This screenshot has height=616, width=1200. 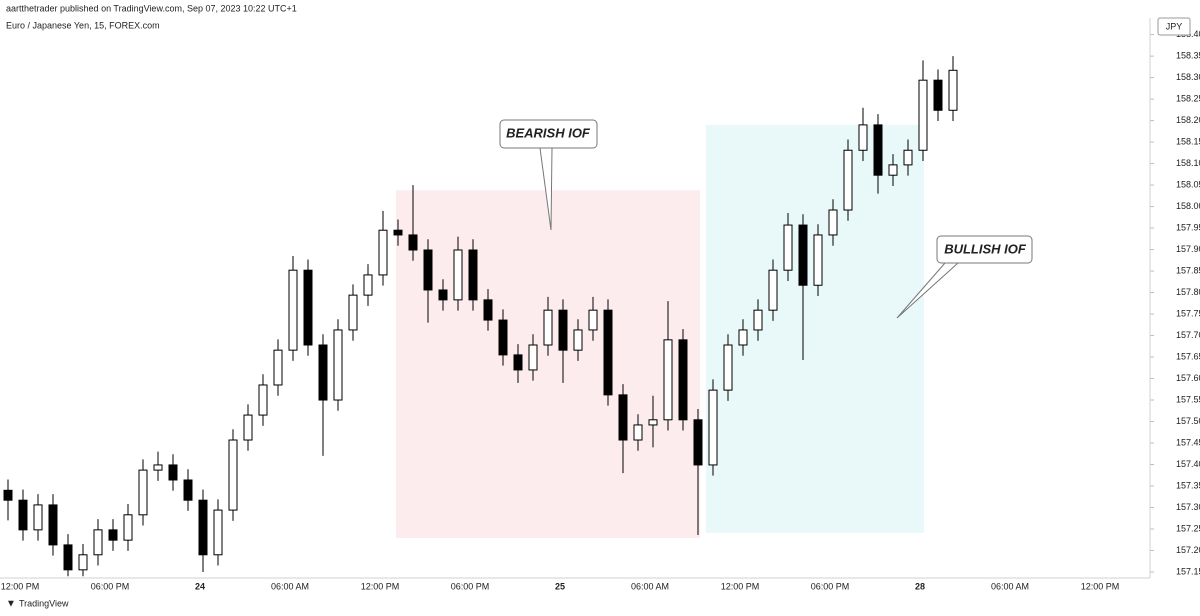 I want to click on y-tick-label: 158.150, so click(x=1188, y=141).